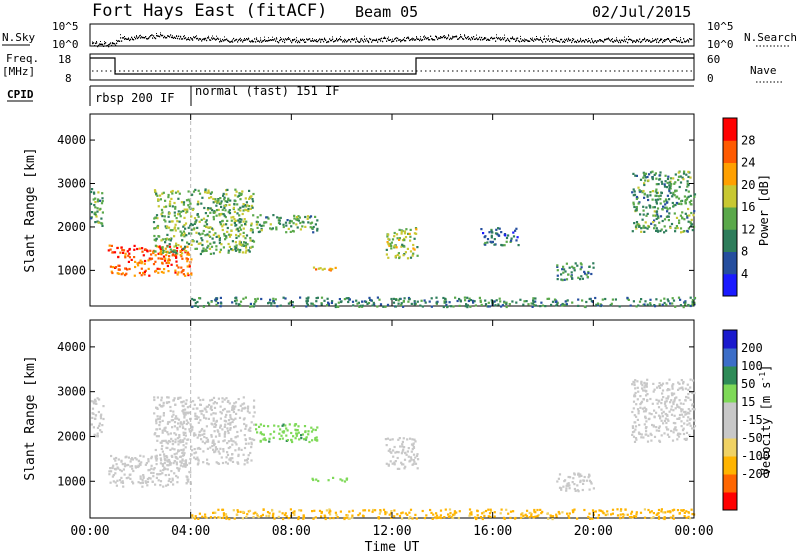 This screenshot has width=800, height=558. What do you see at coordinates (748, 140) in the screenshot?
I see `colorbar-tick-label: 28` at bounding box center [748, 140].